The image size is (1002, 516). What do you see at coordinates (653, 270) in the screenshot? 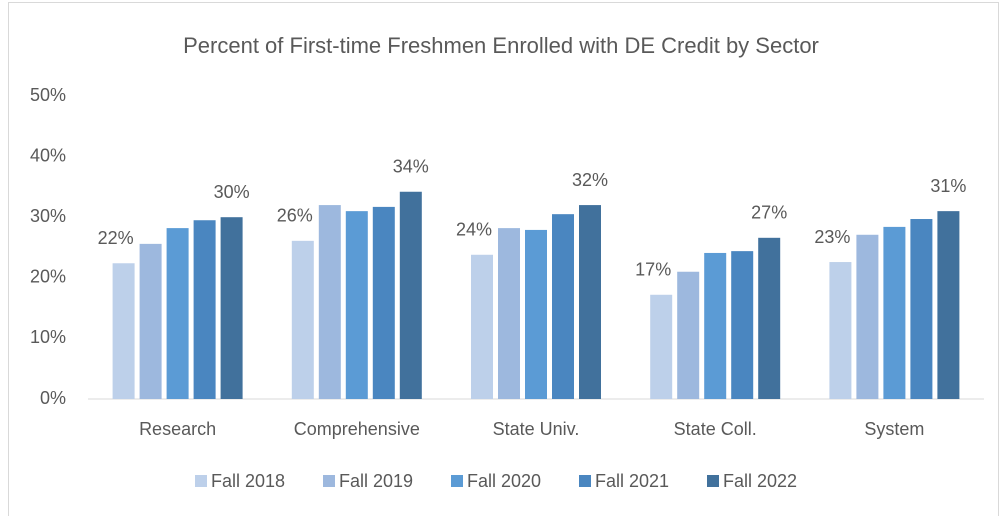
I see `data-label: 17%` at bounding box center [653, 270].